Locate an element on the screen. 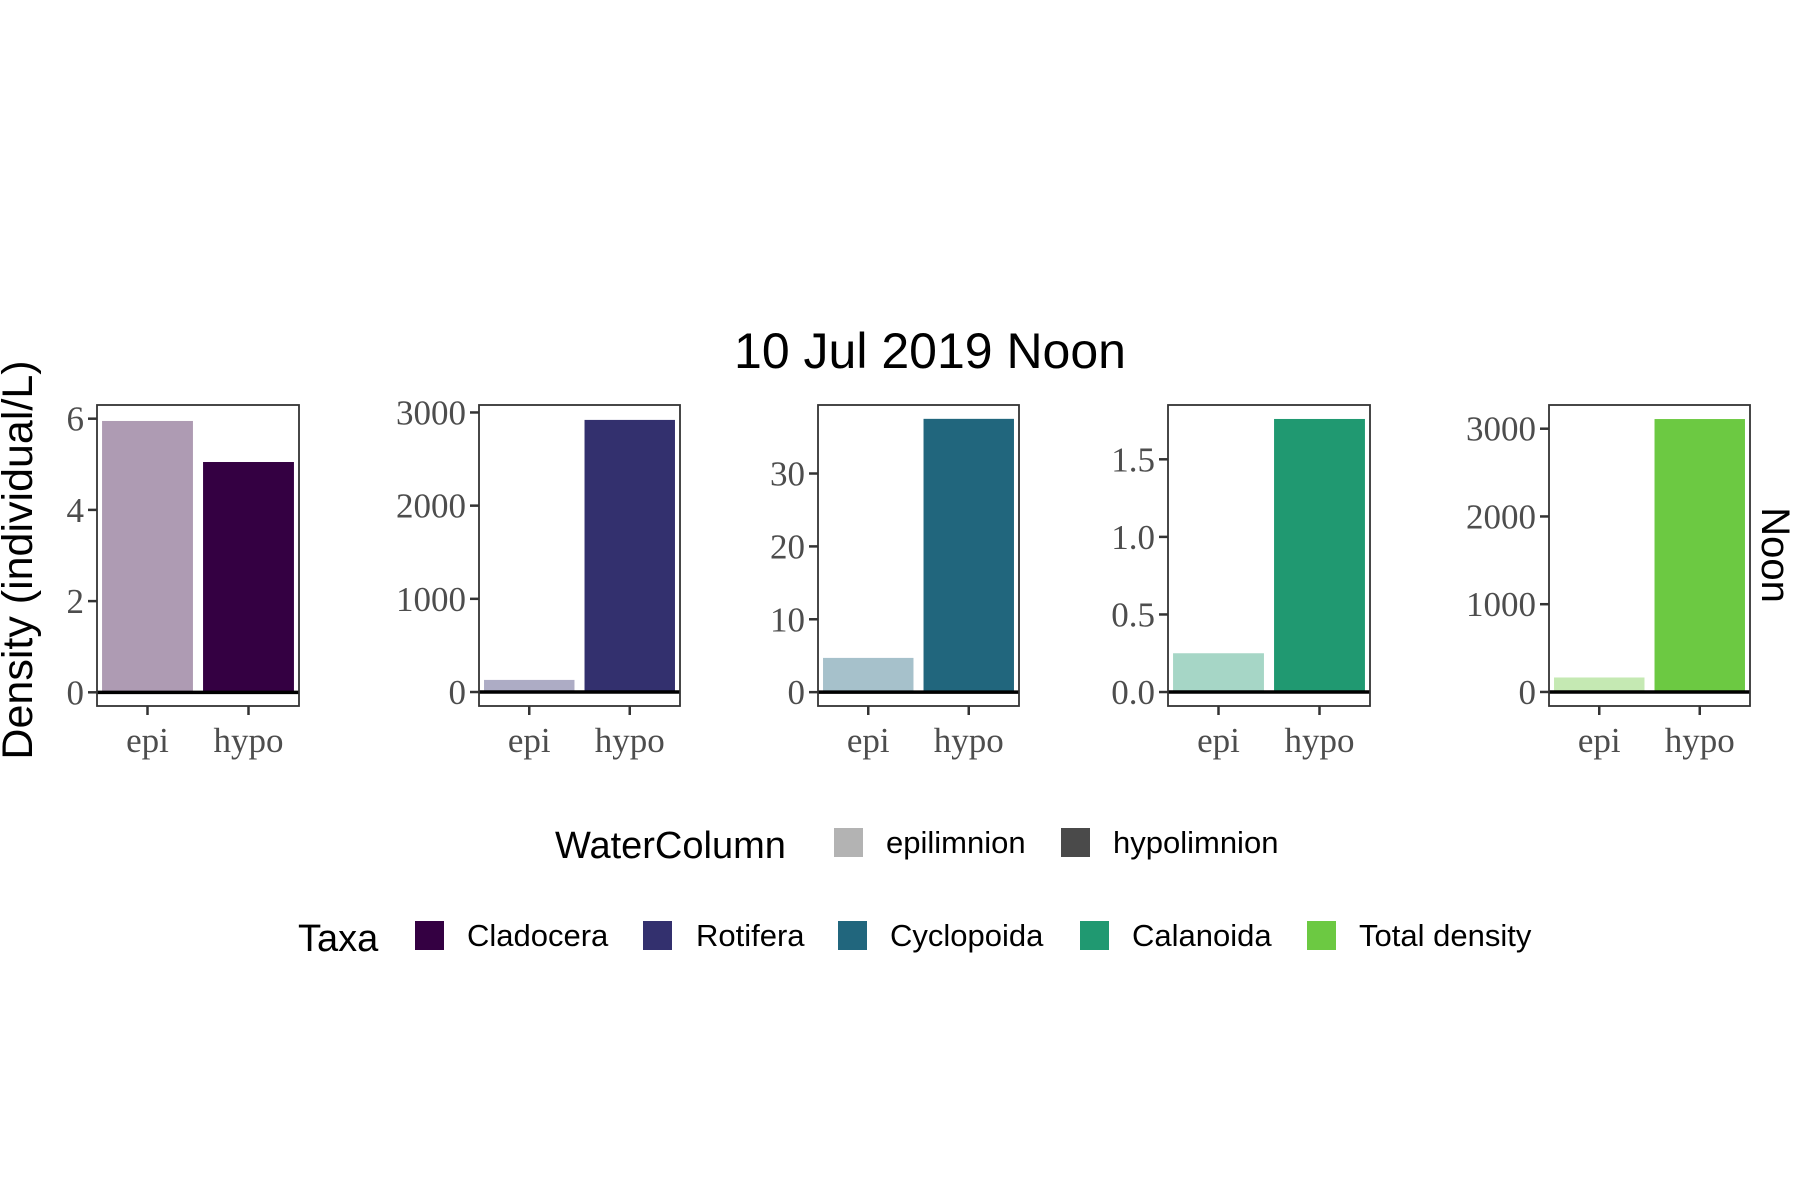 This screenshot has width=1800, height=1200. legend-key-cyclopoida is located at coordinates (852, 935).